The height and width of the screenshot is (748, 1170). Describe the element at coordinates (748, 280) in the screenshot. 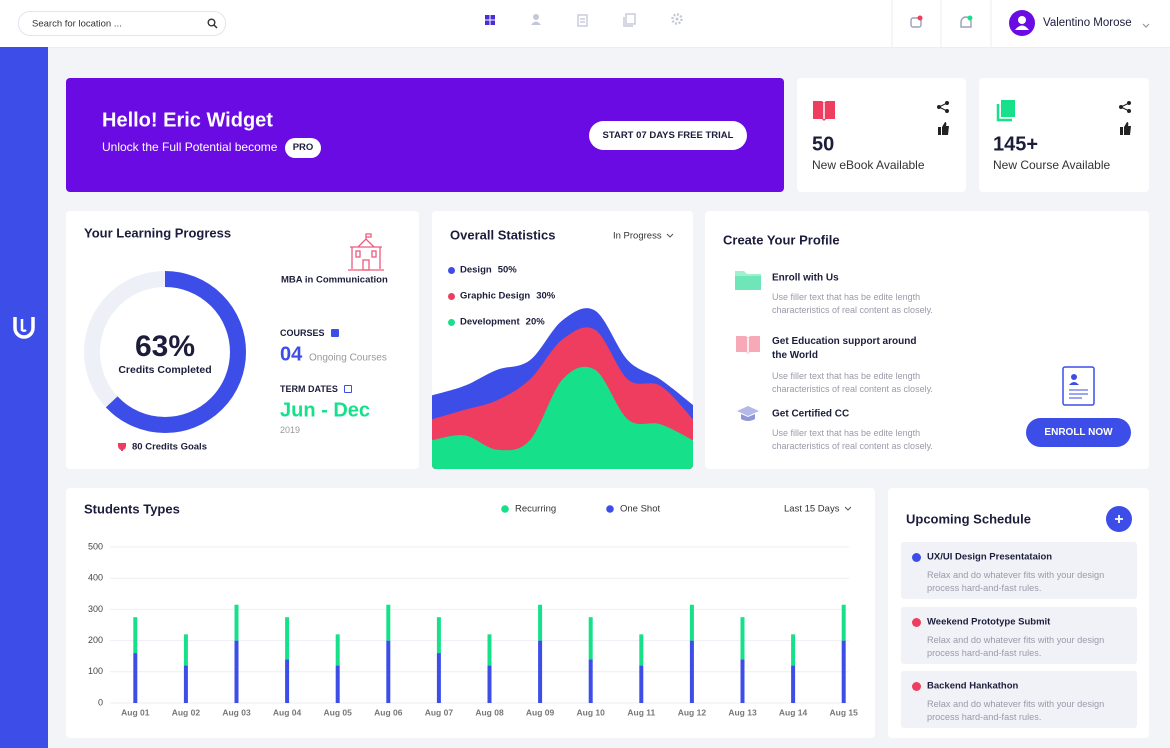

I see `folder-icon` at that location.